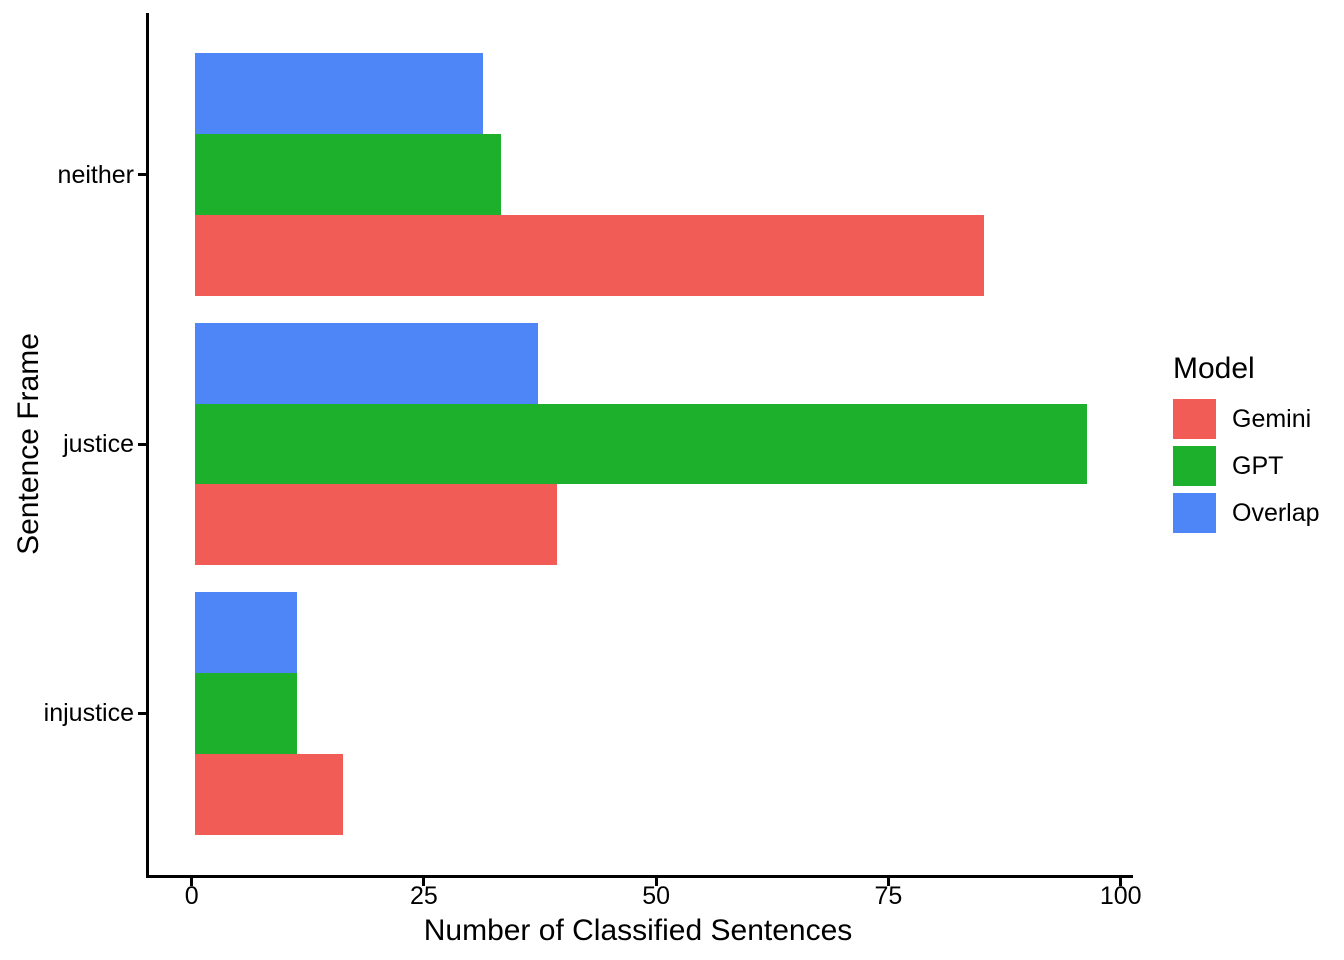  I want to click on bar-injustice-overlap, so click(245, 632).